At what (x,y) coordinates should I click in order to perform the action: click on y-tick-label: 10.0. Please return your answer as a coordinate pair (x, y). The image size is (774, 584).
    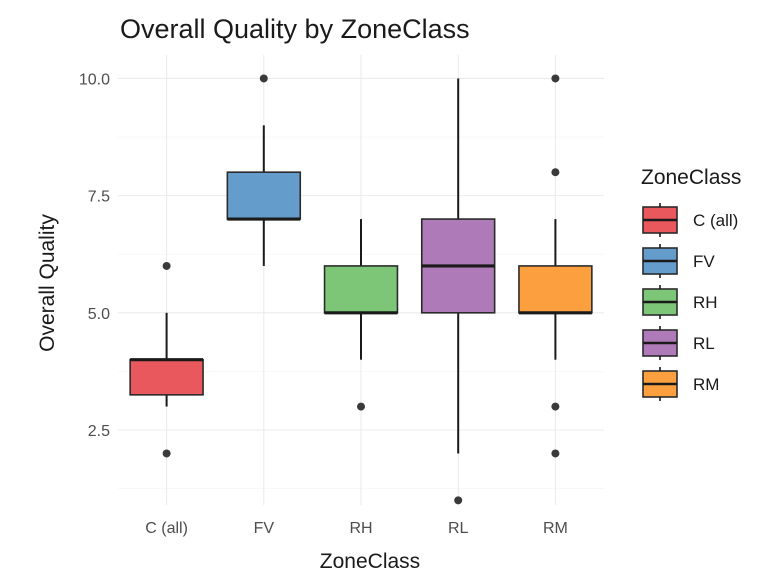
    Looking at the image, I should click on (94, 79).